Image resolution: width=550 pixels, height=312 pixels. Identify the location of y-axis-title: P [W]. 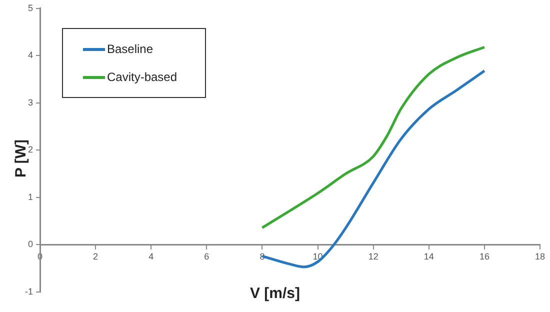
(21, 158).